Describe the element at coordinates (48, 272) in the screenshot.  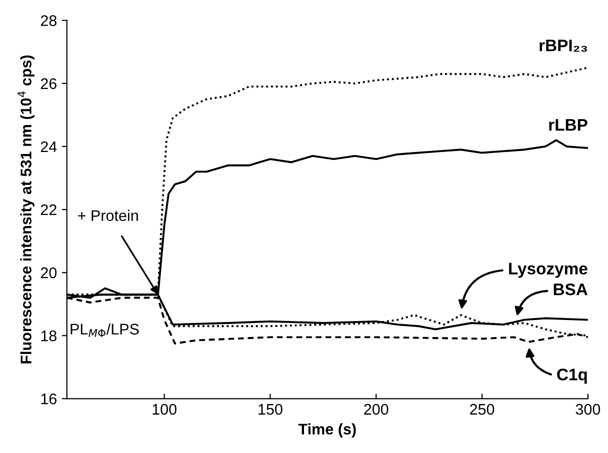
I see `y-tick-label: 20` at that location.